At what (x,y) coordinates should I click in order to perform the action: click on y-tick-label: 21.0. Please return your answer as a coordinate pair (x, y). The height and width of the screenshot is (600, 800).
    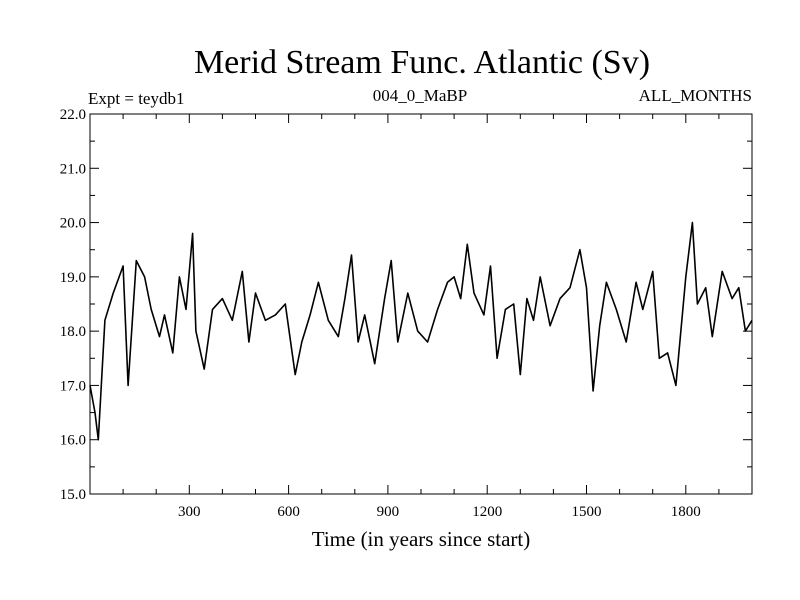
    Looking at the image, I should click on (73, 169).